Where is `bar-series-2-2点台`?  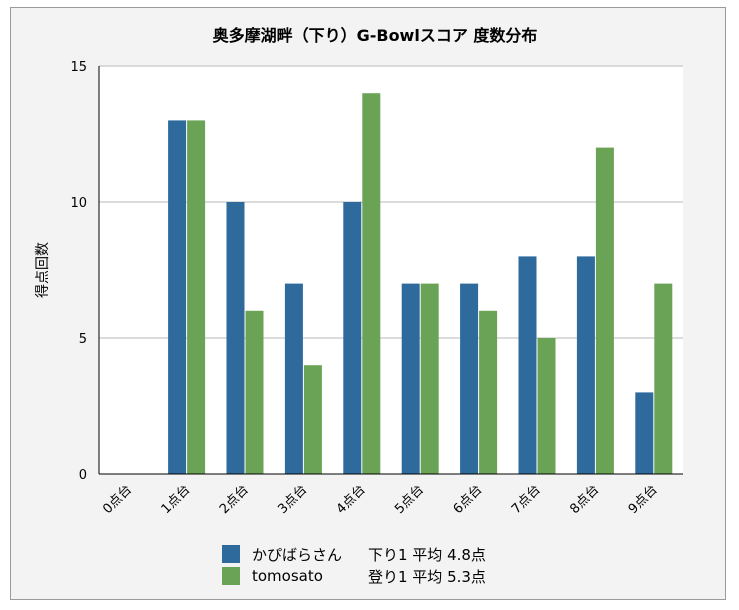
bar-series-2-2点台 is located at coordinates (254, 392).